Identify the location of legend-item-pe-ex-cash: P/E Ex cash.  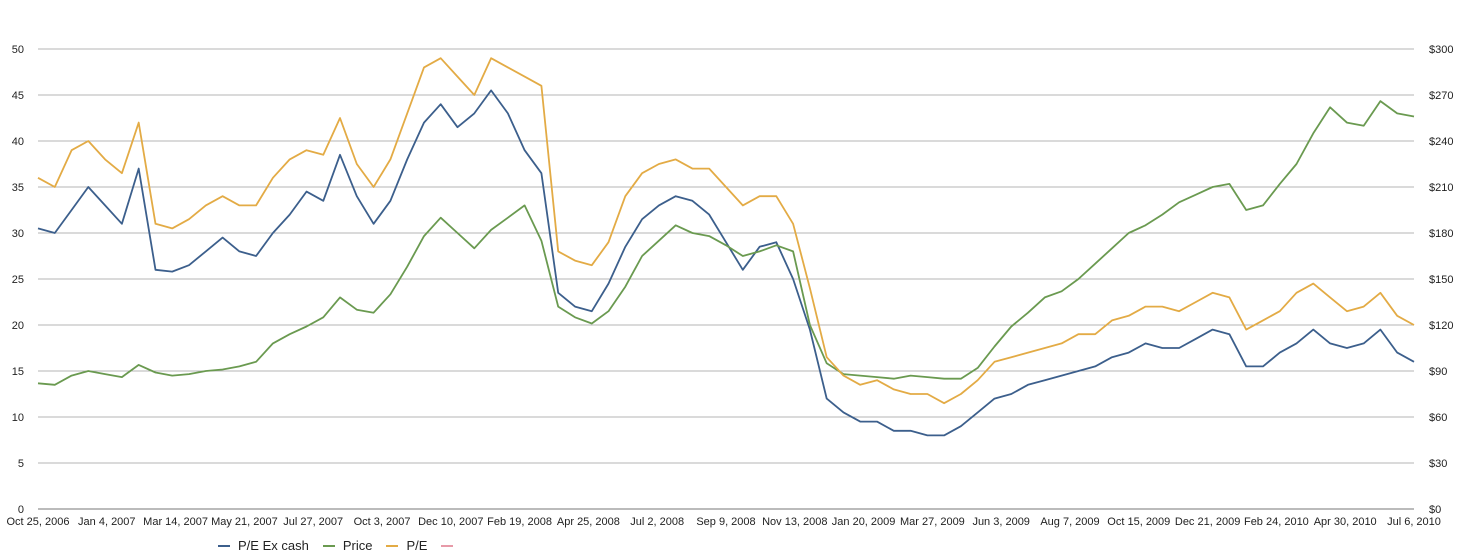
(263, 545).